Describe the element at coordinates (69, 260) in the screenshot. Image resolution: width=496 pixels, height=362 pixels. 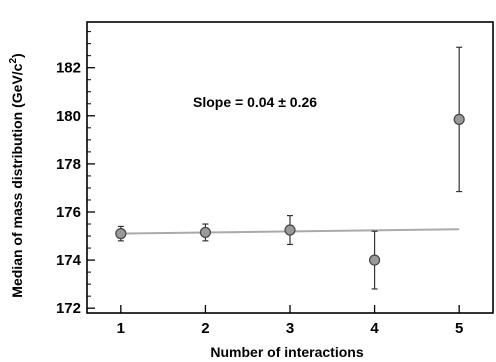
I see `y-tick-label: 174` at that location.